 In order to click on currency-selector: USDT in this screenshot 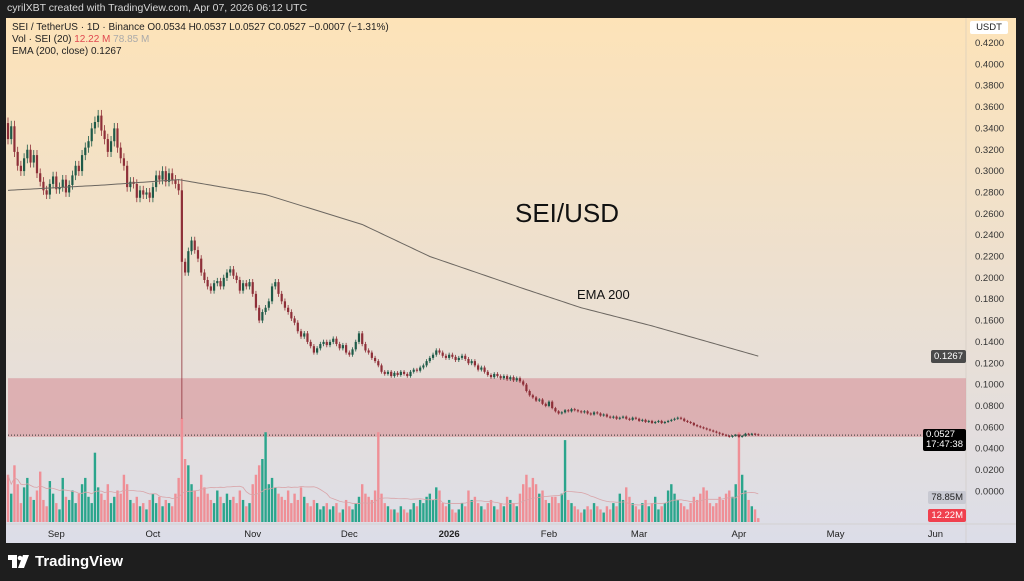, I will do `click(989, 27)`.